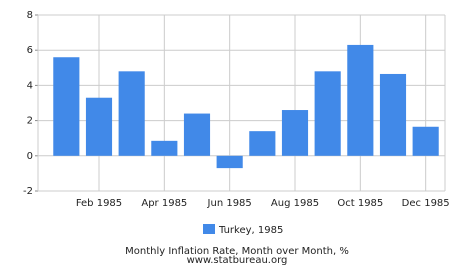 Image resolution: width=474 pixels, height=270 pixels. What do you see at coordinates (30, 156) in the screenshot?
I see `y-tick-label: 0` at bounding box center [30, 156].